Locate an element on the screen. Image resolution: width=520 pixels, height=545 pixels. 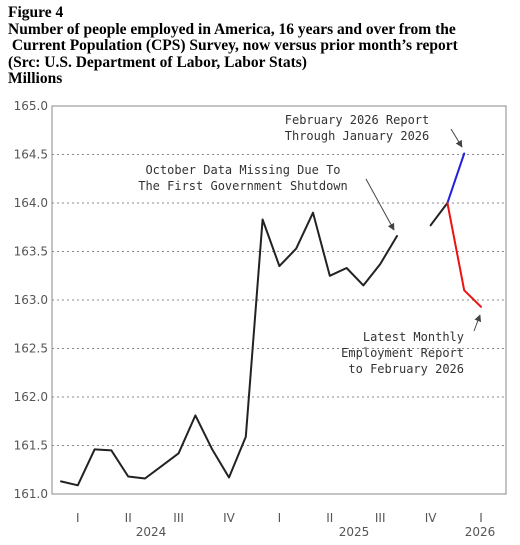
x-quarter-label-0: I is located at coordinates (78, 518).